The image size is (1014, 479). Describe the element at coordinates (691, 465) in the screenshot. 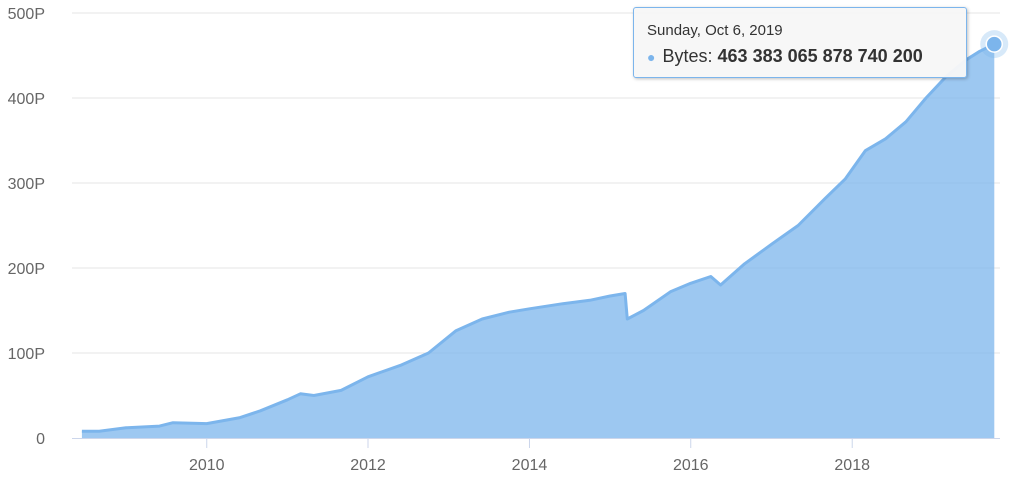

I see `x-tick-label: 2016` at that location.